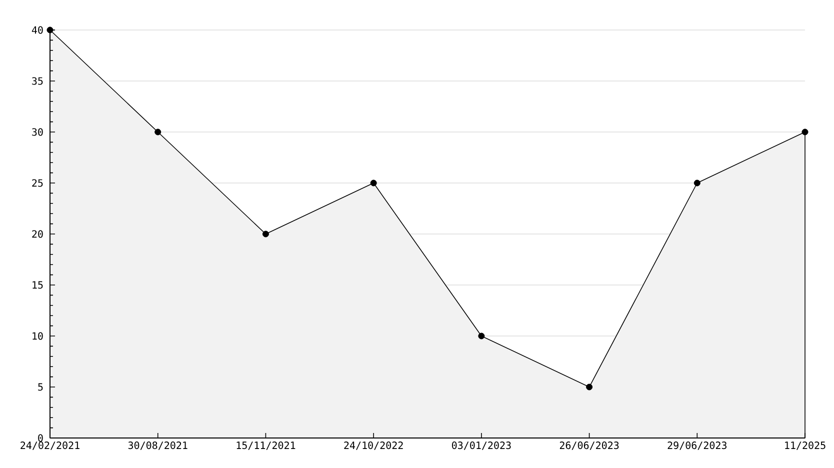 The height and width of the screenshot is (468, 834). I want to click on y-tick-label: 35, so click(37, 81).